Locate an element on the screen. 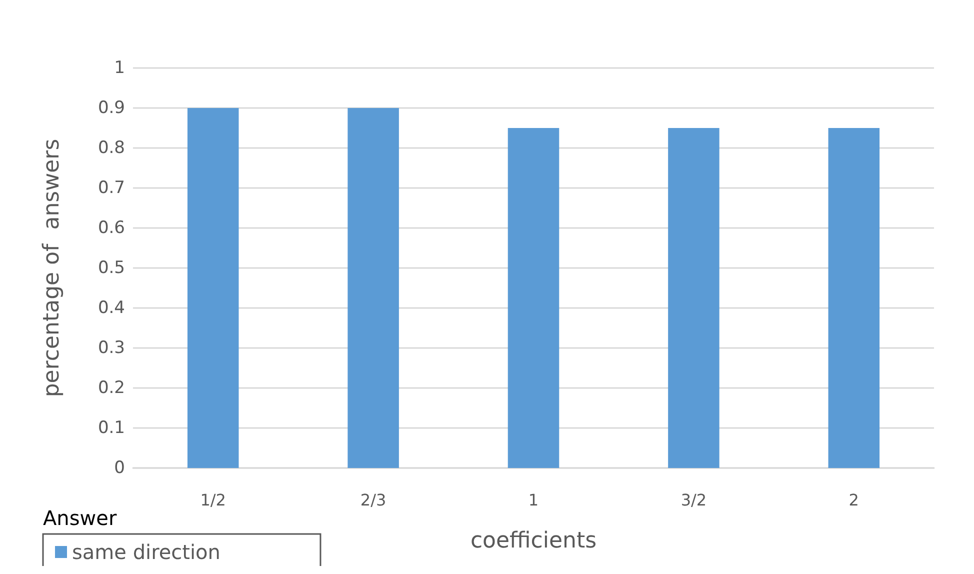  text: Answer is located at coordinates (80, 518).